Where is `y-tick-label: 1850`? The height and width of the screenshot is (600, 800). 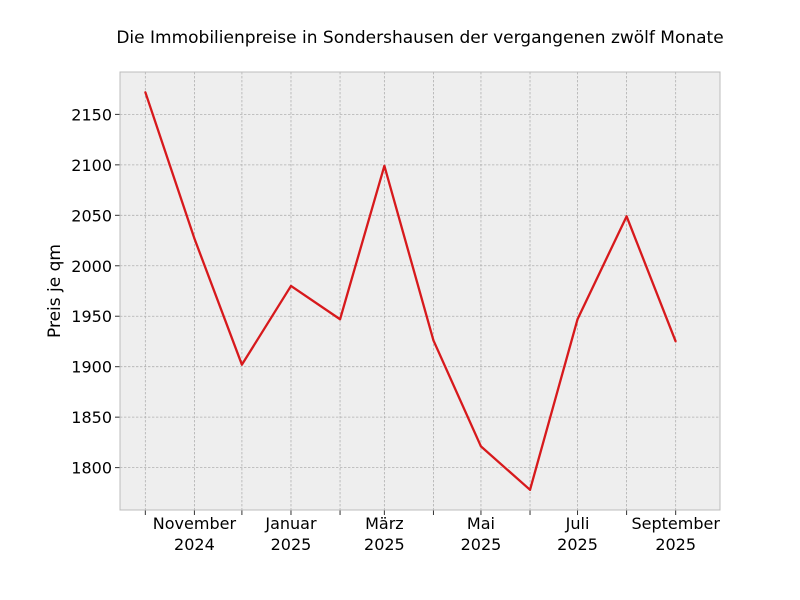
y-tick-label: 1850 is located at coordinates (91, 417).